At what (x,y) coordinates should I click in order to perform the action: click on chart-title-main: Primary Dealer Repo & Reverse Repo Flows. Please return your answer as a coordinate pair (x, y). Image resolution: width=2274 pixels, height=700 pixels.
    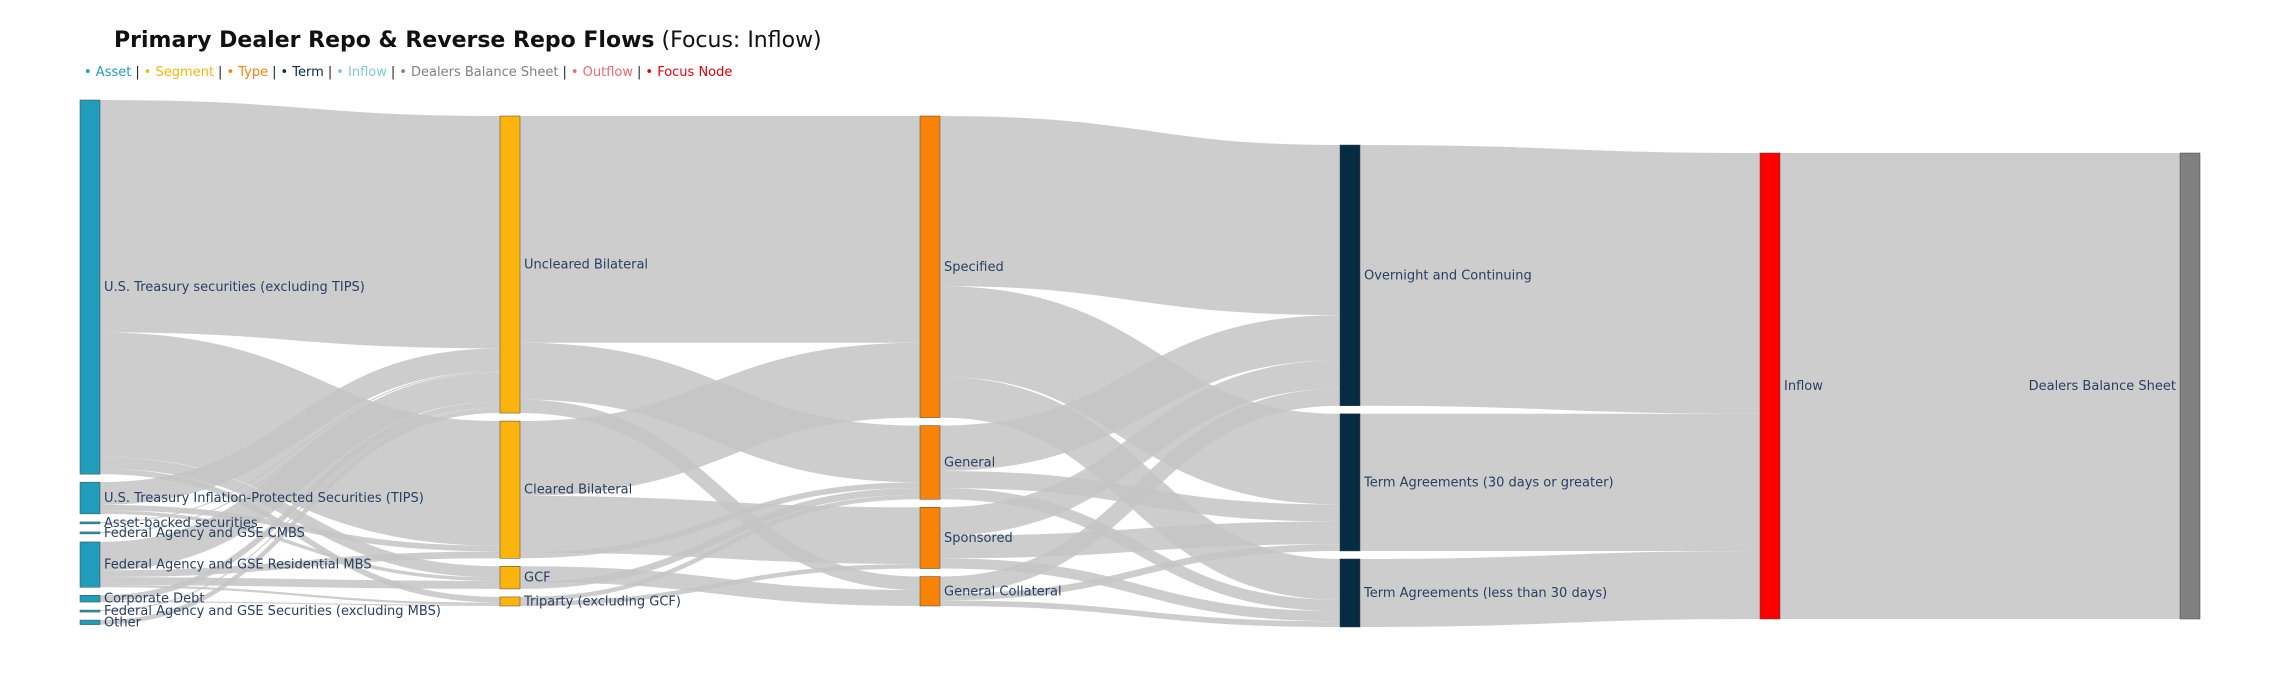
    Looking at the image, I should click on (384, 40).